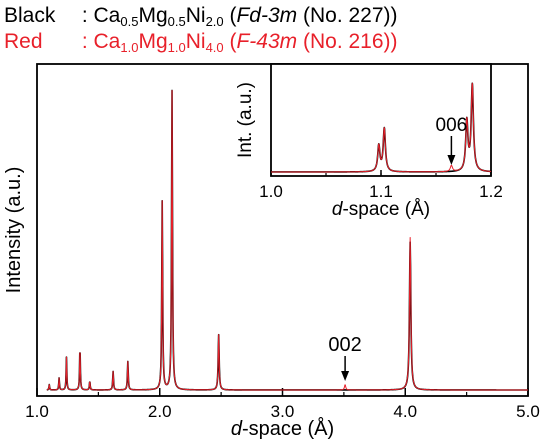 This screenshot has height=447, width=550. What do you see at coordinates (37, 411) in the screenshot?
I see `main-tick-label: 1.0` at bounding box center [37, 411].